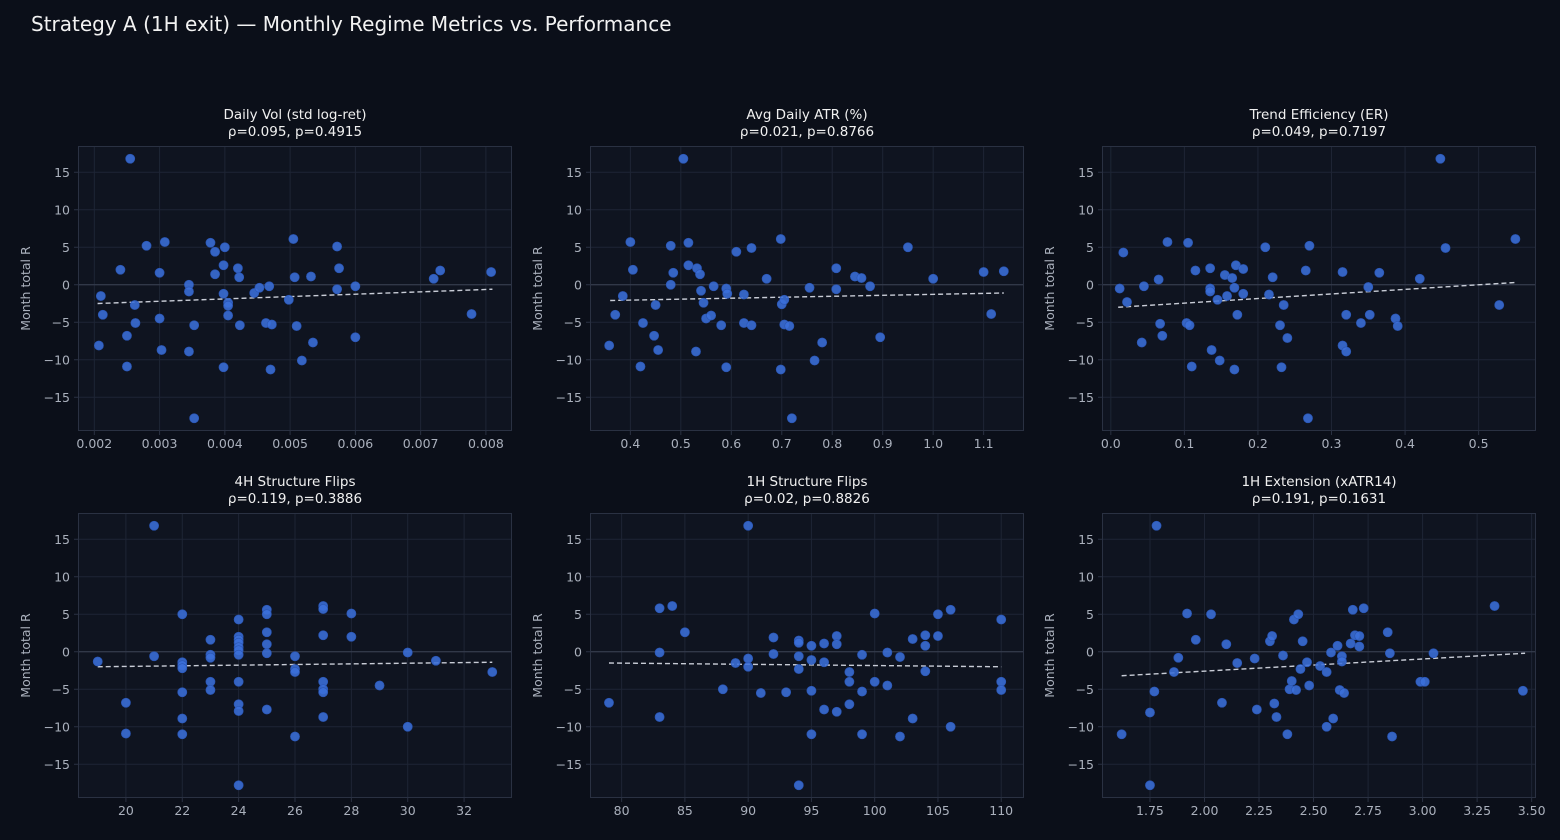 This screenshot has width=1560, height=840. What do you see at coordinates (630, 443) in the screenshot?
I see `x-tick-label: 0.4` at bounding box center [630, 443].